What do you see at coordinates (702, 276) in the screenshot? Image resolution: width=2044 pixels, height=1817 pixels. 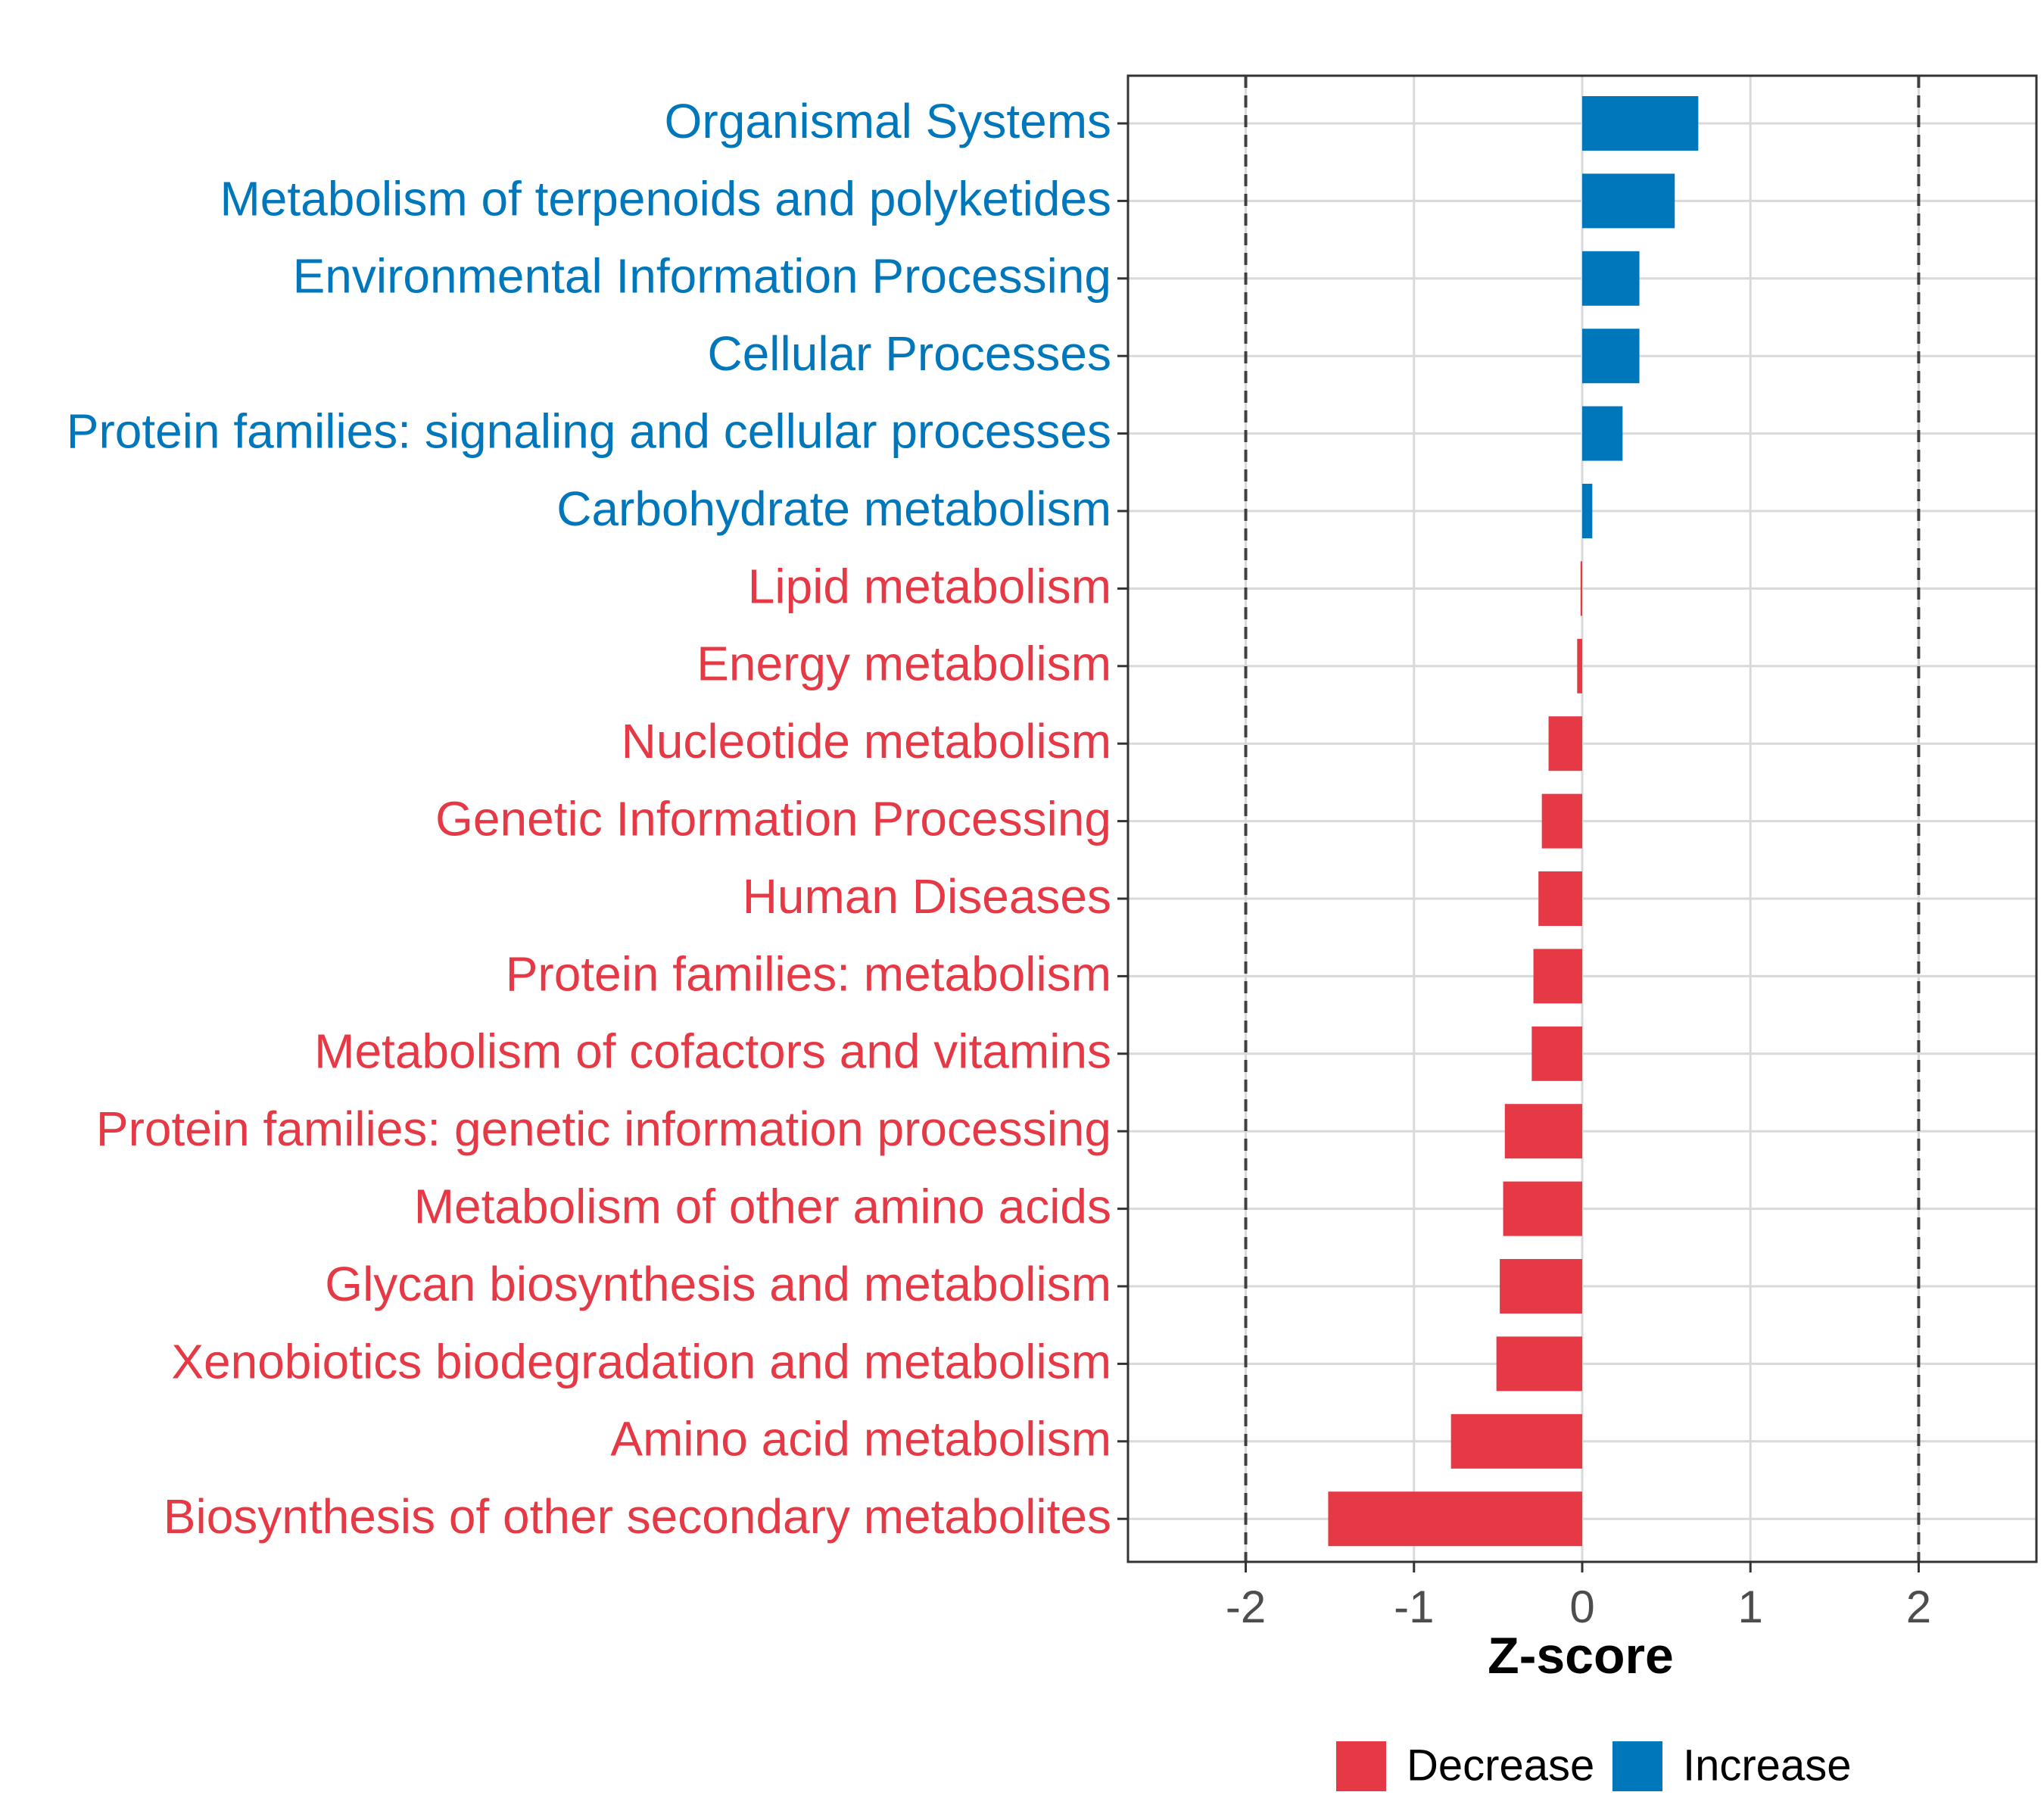 I see `category-label: Environmental Information Processing` at bounding box center [702, 276].